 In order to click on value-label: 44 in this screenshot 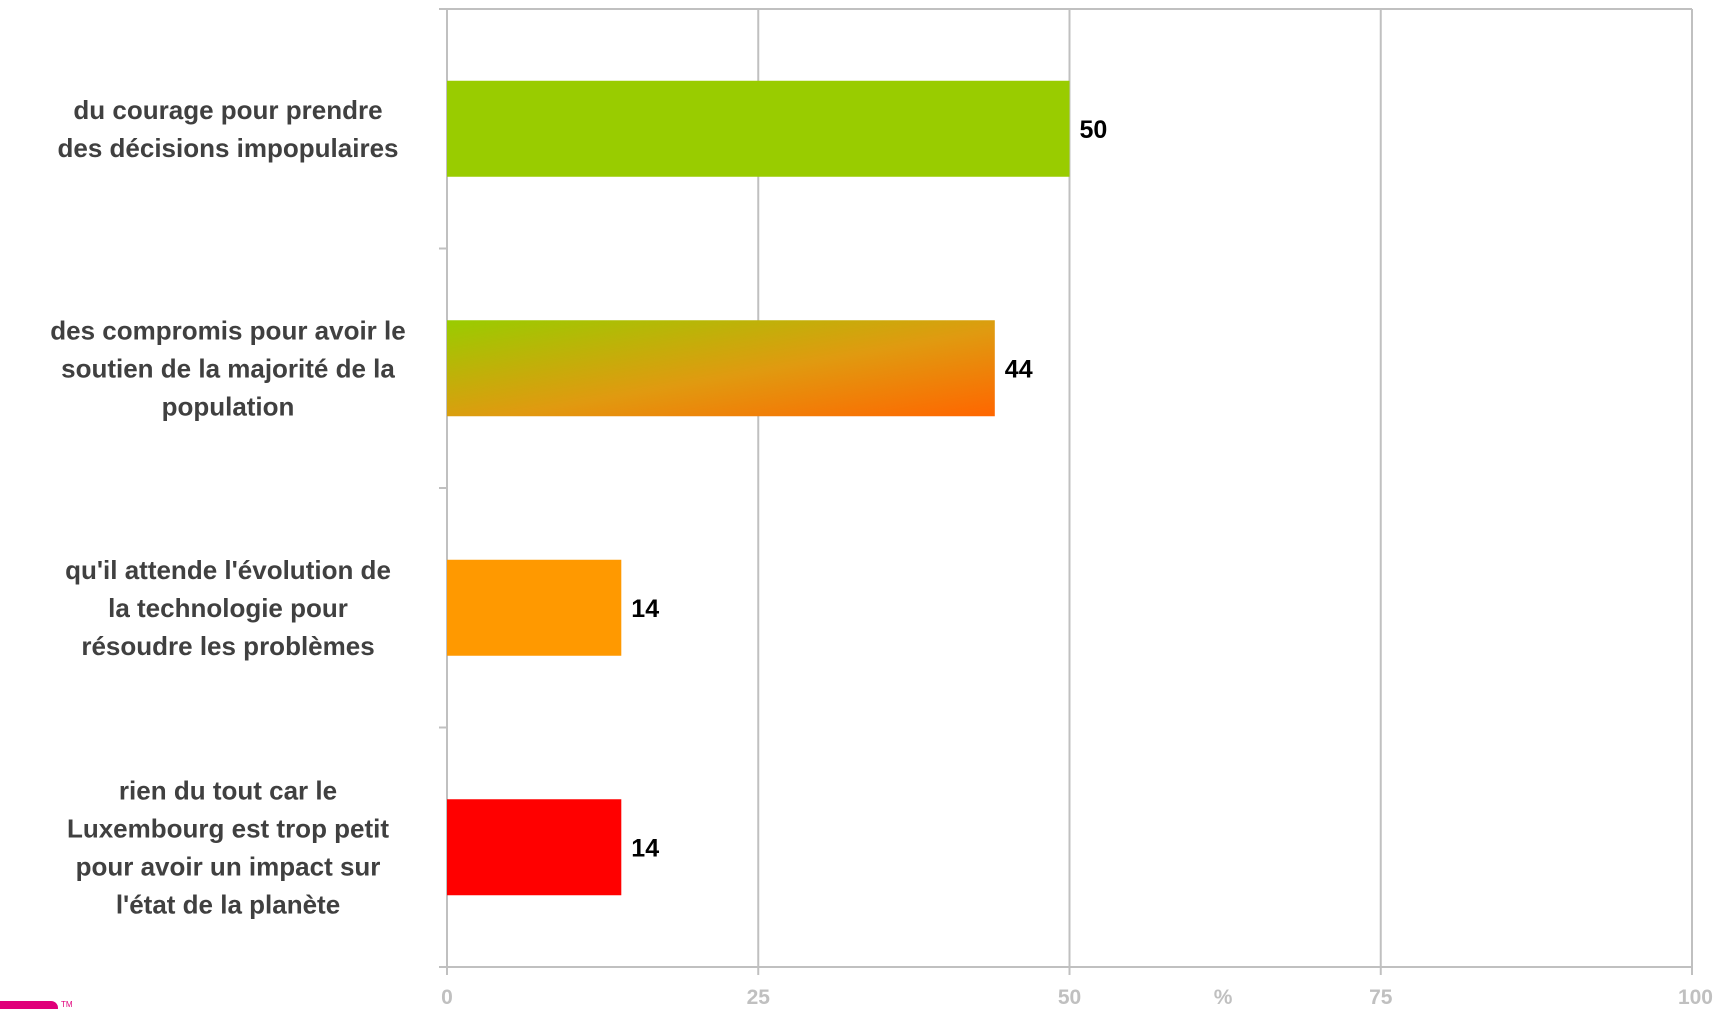, I will do `click(1019, 369)`.